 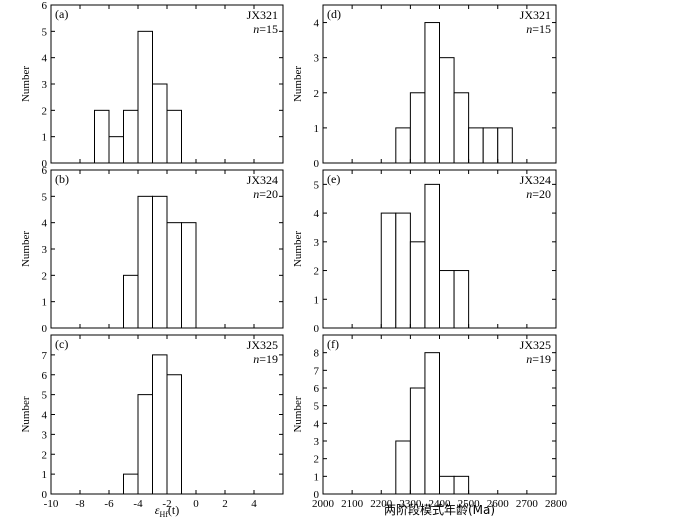 What do you see at coordinates (62, 179) in the screenshot?
I see `panel-label: (b)` at bounding box center [62, 179].